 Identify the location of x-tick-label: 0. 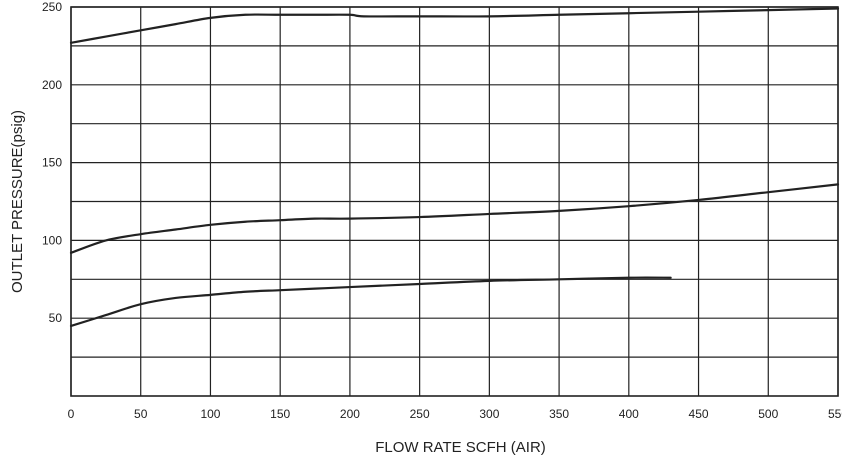
(71, 414).